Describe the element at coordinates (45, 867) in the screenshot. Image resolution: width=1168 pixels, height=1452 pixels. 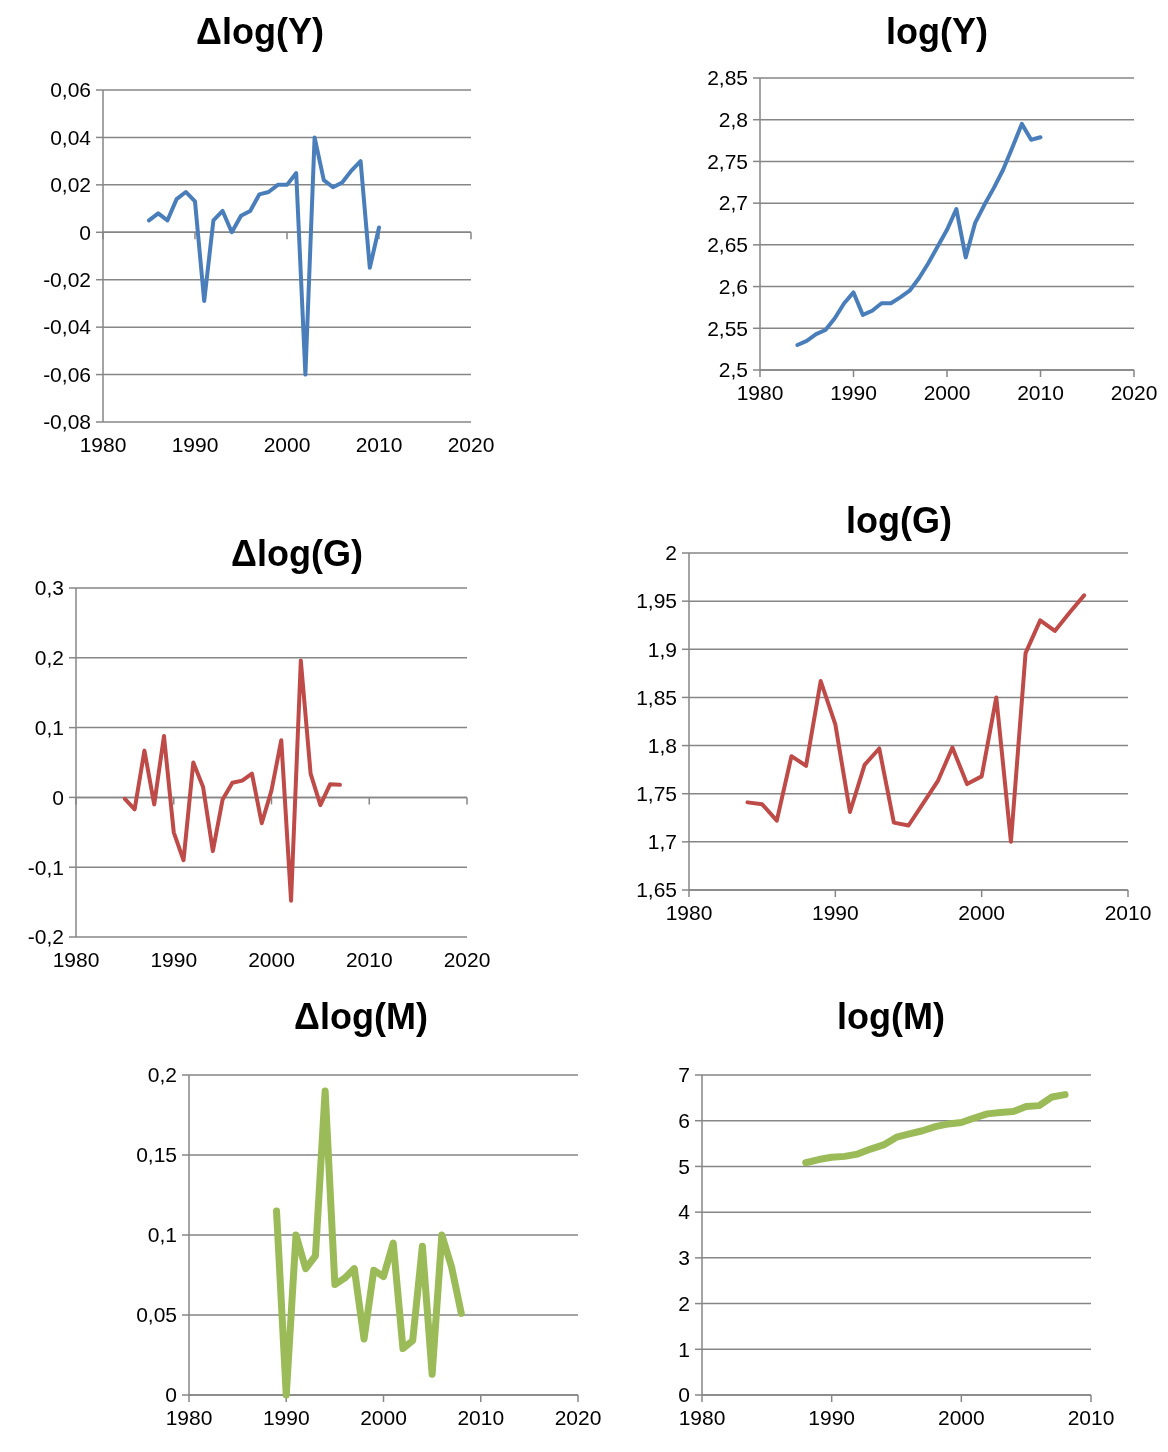
I see `y-tick-label: -0,1` at that location.